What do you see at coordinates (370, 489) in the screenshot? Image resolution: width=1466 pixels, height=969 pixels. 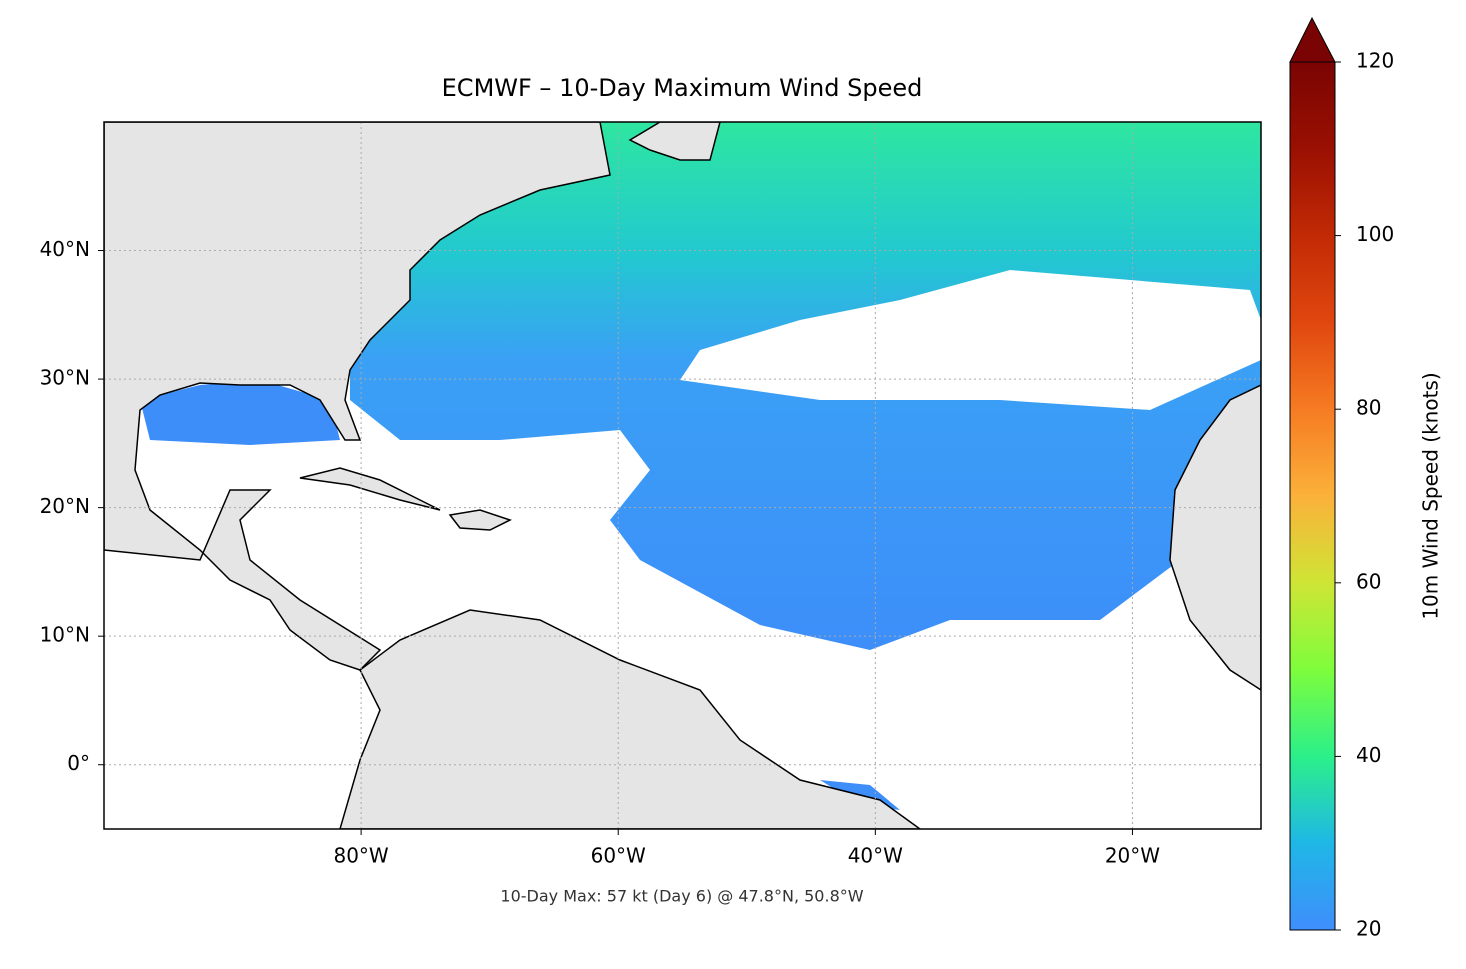 I see `cuba` at bounding box center [370, 489].